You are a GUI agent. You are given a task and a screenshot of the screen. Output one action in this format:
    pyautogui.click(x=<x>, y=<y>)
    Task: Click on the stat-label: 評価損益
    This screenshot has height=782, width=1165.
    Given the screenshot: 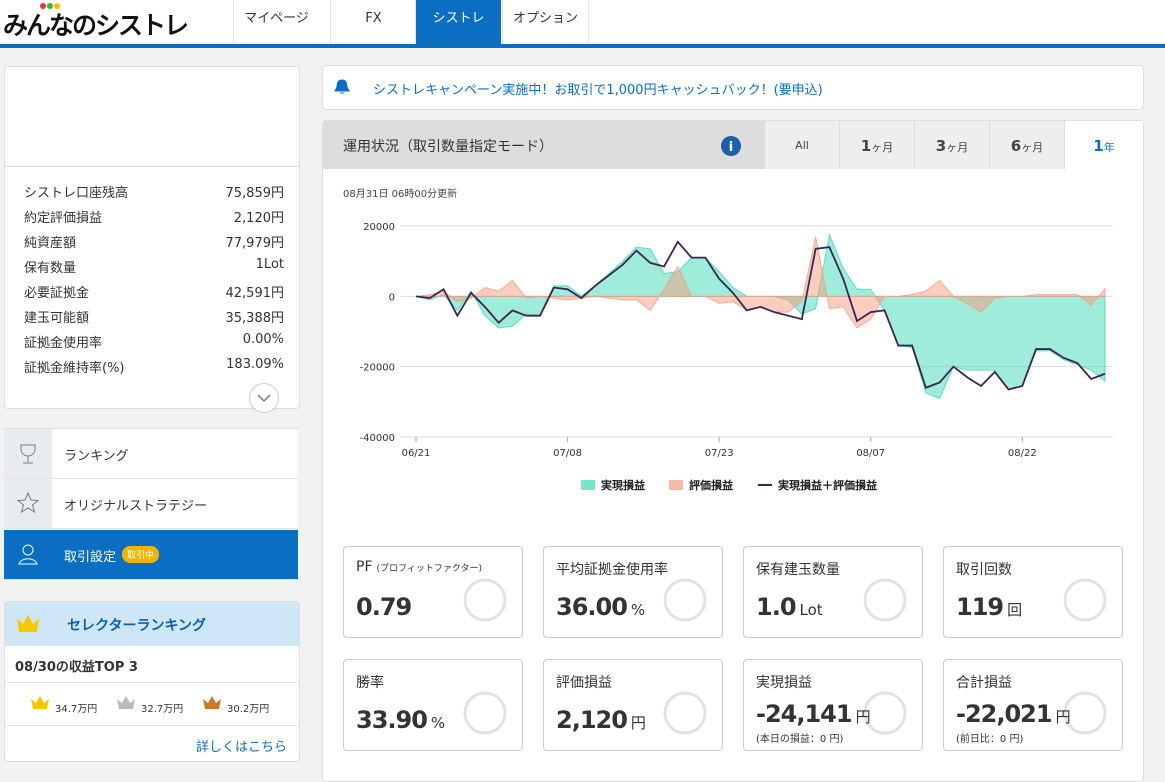 What is the action you would take?
    pyautogui.click(x=584, y=682)
    